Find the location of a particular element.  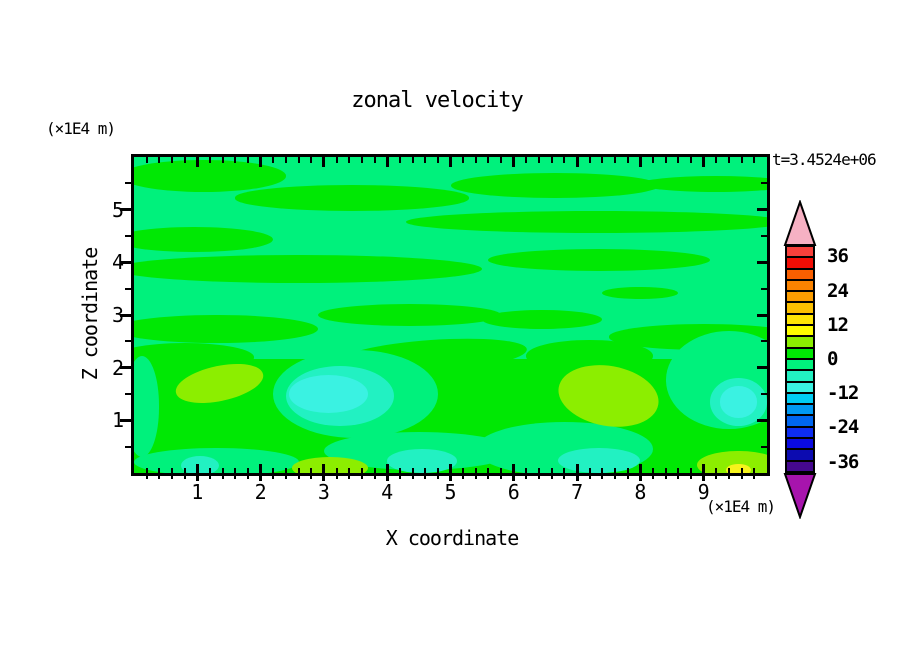

plot-title: zonal velocity is located at coordinates (437, 100).